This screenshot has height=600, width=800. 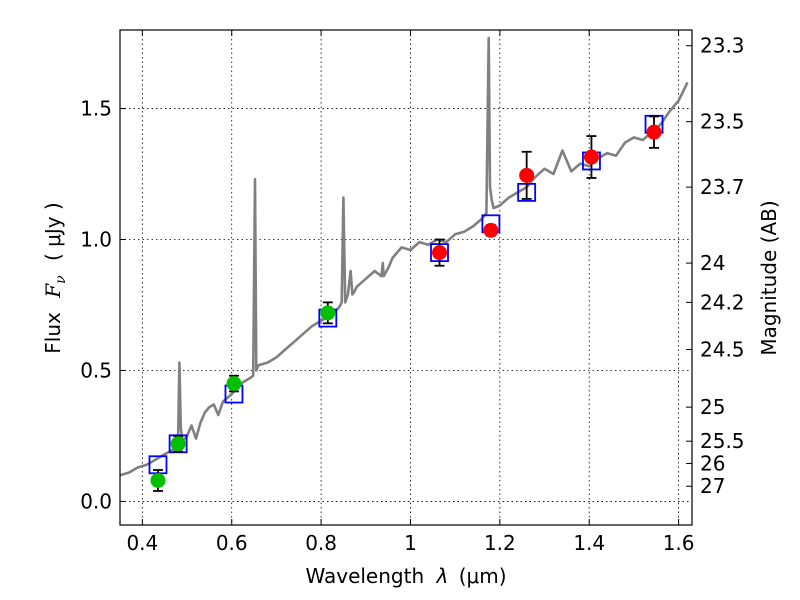 What do you see at coordinates (500, 543) in the screenshot?
I see `x-tick-label: 1.2` at bounding box center [500, 543].